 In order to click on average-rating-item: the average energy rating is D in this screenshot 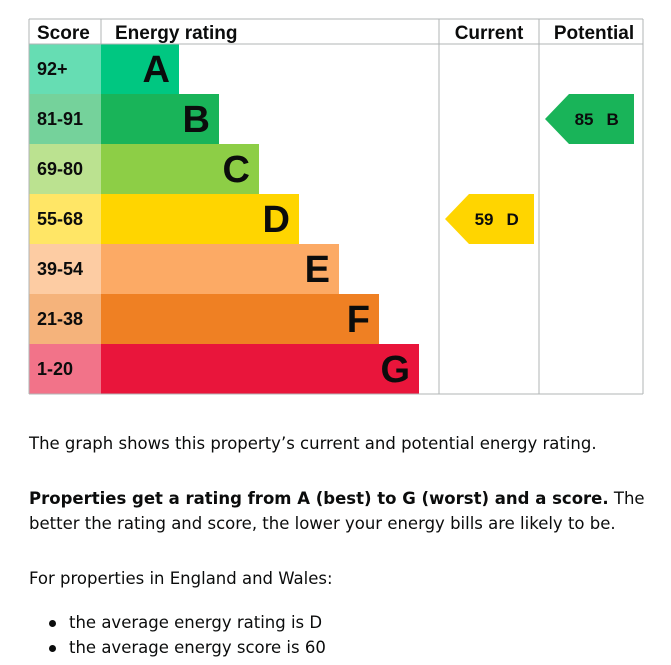, I will do `click(177, 622)`.